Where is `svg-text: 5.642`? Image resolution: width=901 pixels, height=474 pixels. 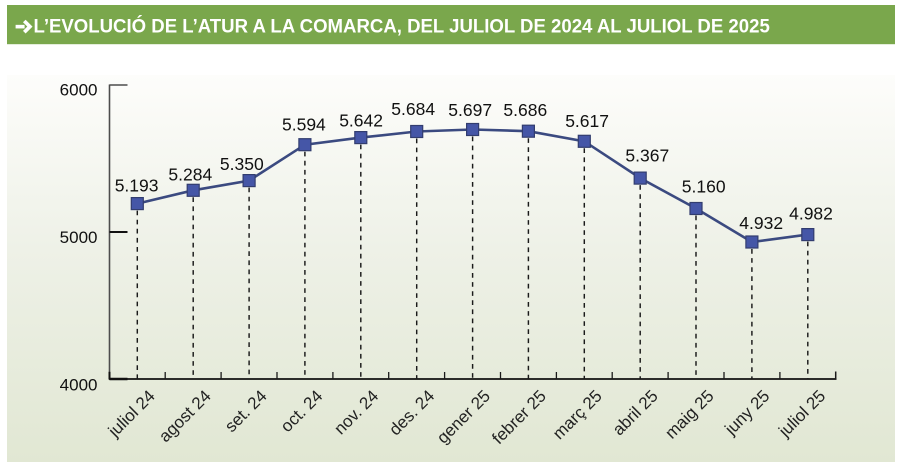 svg-text: 5.642 is located at coordinates (361, 121).